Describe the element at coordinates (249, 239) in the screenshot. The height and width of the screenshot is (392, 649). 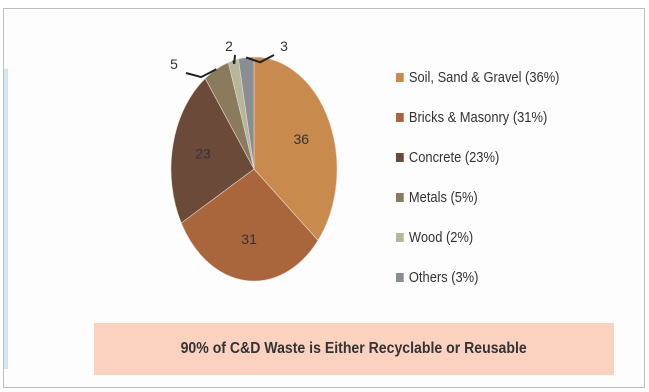
I see `data-label-2: 31` at that location.